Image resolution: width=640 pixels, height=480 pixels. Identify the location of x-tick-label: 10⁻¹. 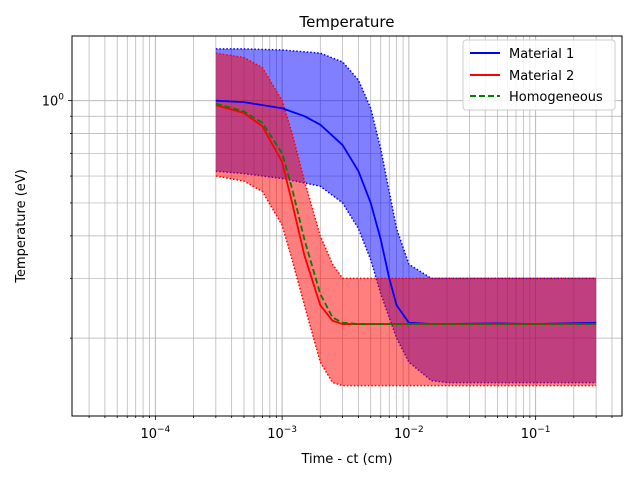
(536, 433).